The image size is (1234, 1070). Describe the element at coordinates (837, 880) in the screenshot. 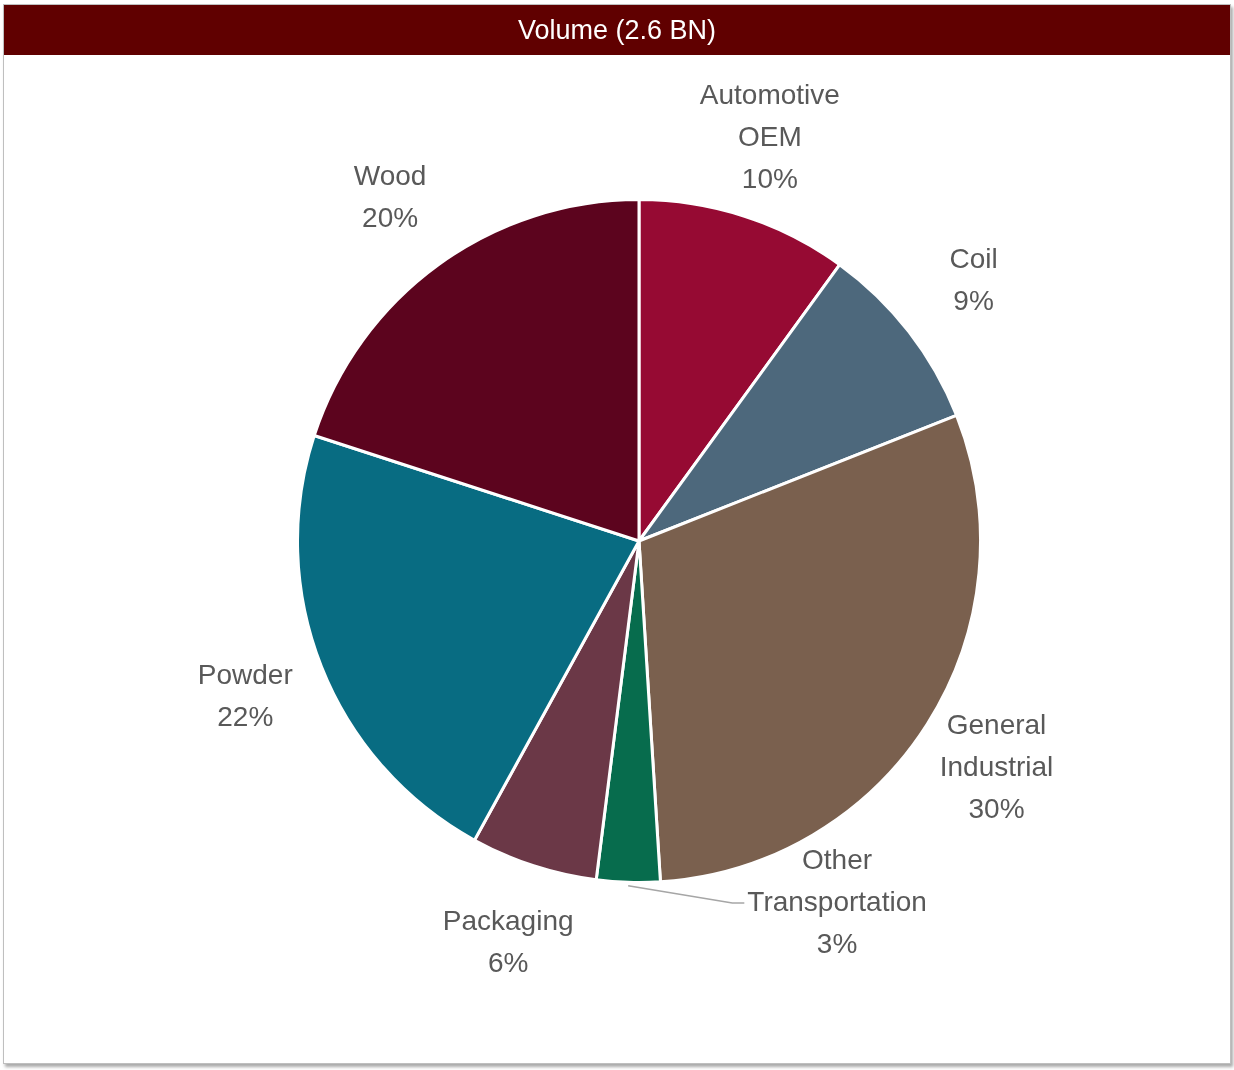

I see `slice-label: Other Transportation` at that location.